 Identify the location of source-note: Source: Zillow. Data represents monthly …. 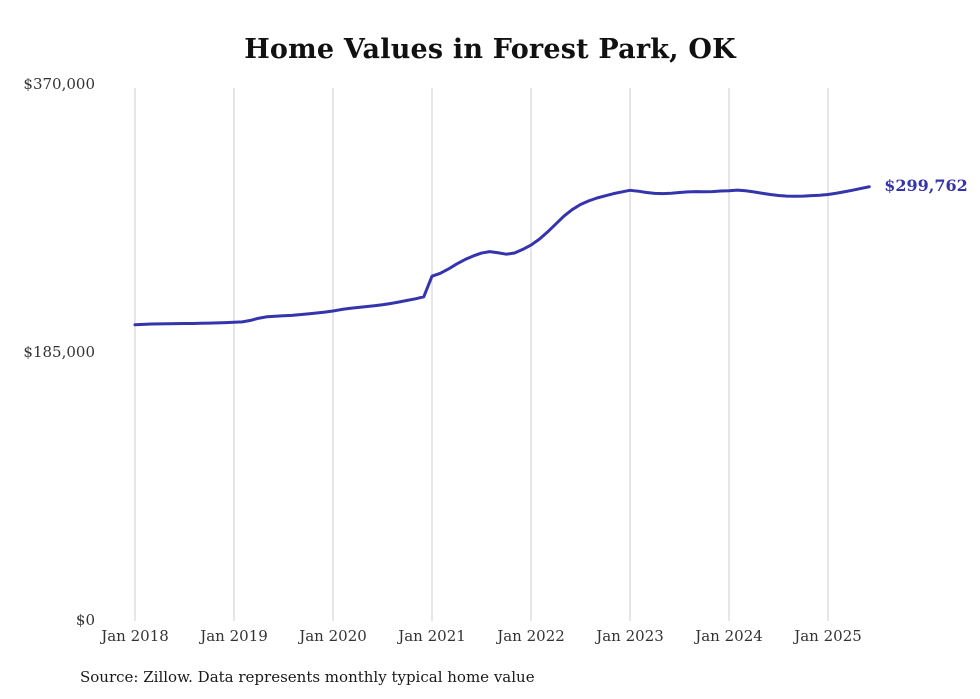
(307, 677).